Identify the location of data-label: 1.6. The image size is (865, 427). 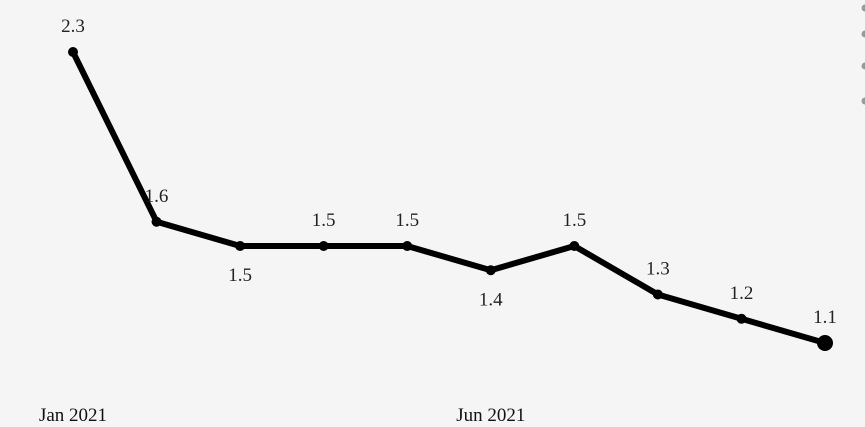
(157, 196).